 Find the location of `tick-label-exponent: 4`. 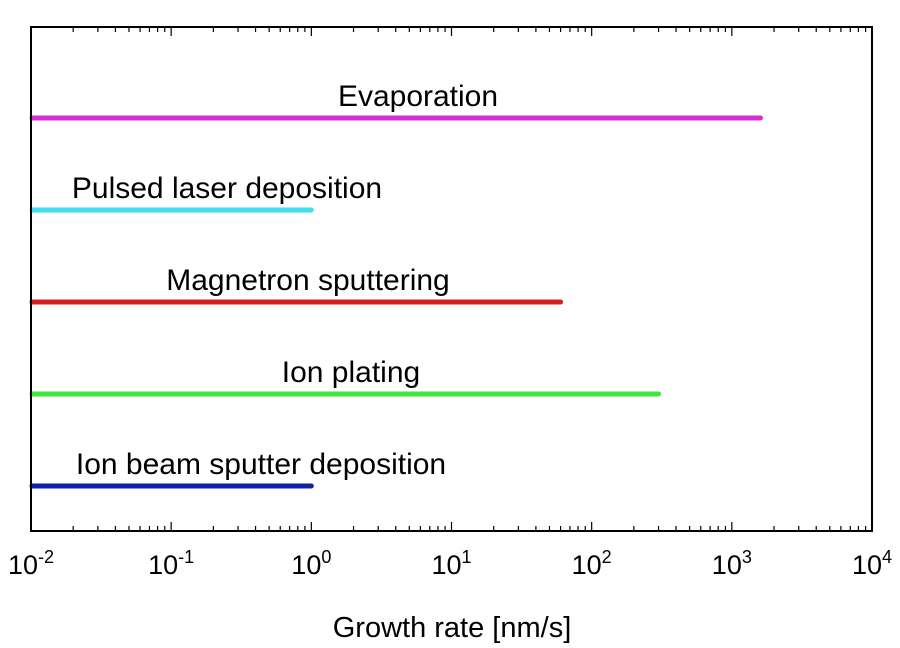

tick-label-exponent: 4 is located at coordinates (887, 557).